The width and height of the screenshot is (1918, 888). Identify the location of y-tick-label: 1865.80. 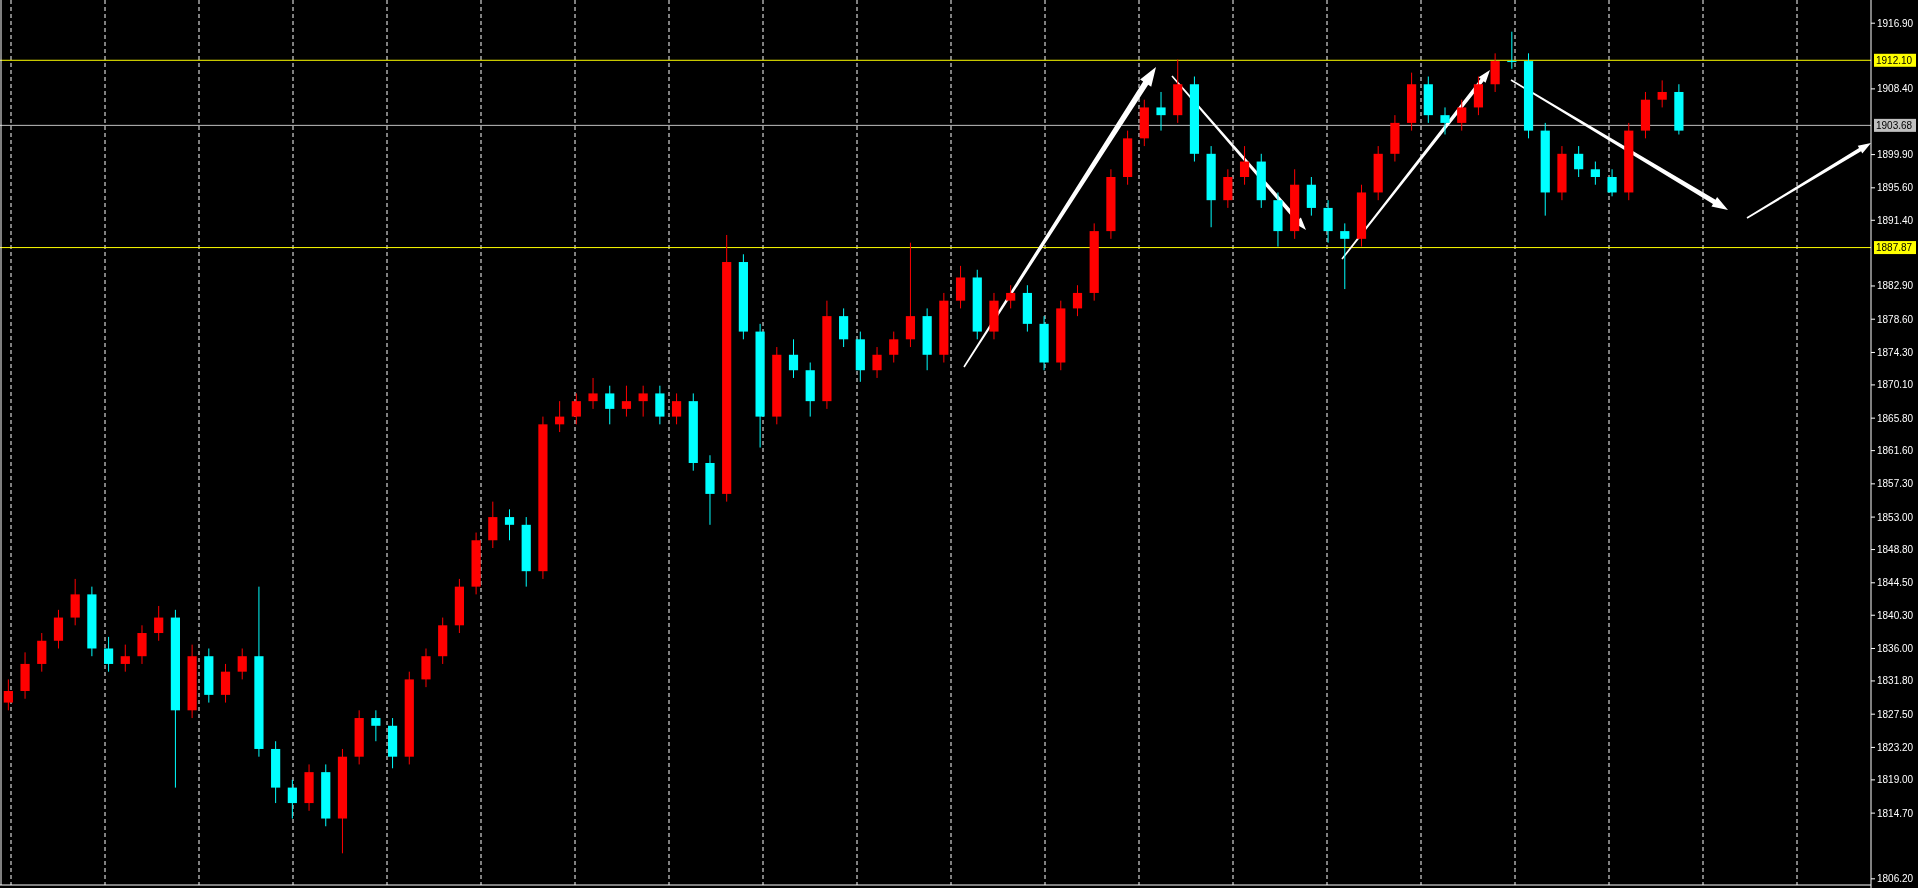
(1895, 418).